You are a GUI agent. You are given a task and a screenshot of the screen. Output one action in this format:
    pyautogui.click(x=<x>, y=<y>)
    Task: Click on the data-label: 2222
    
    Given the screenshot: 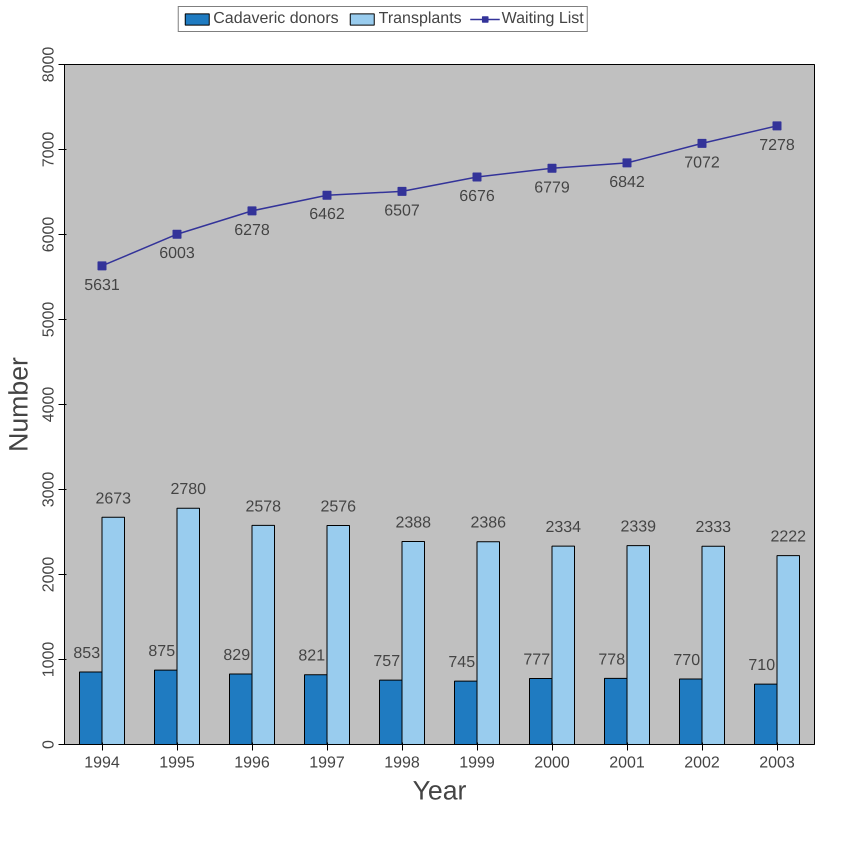 What is the action you would take?
    pyautogui.click(x=788, y=537)
    